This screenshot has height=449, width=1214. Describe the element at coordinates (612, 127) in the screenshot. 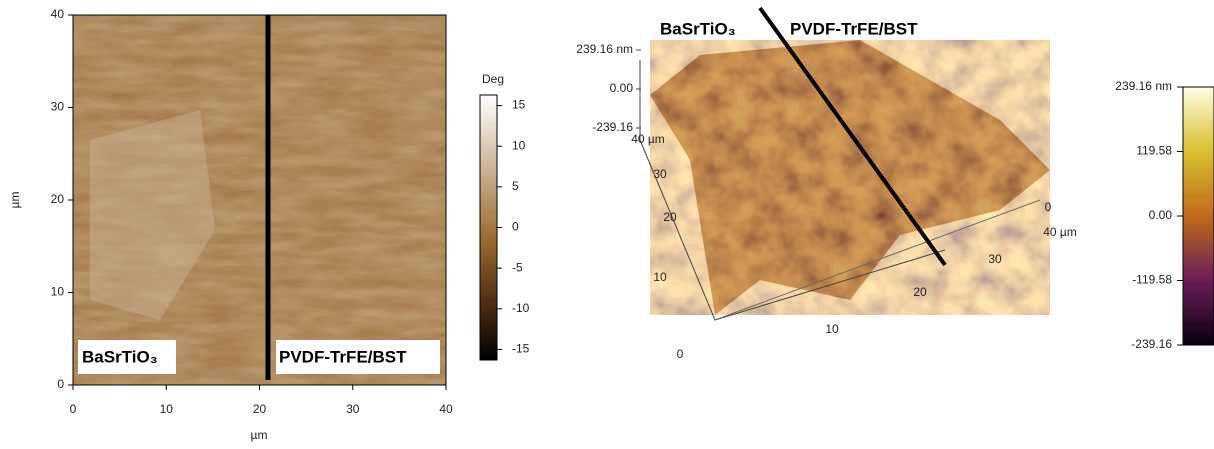

I see `z-tick-label: -239.16` at that location.